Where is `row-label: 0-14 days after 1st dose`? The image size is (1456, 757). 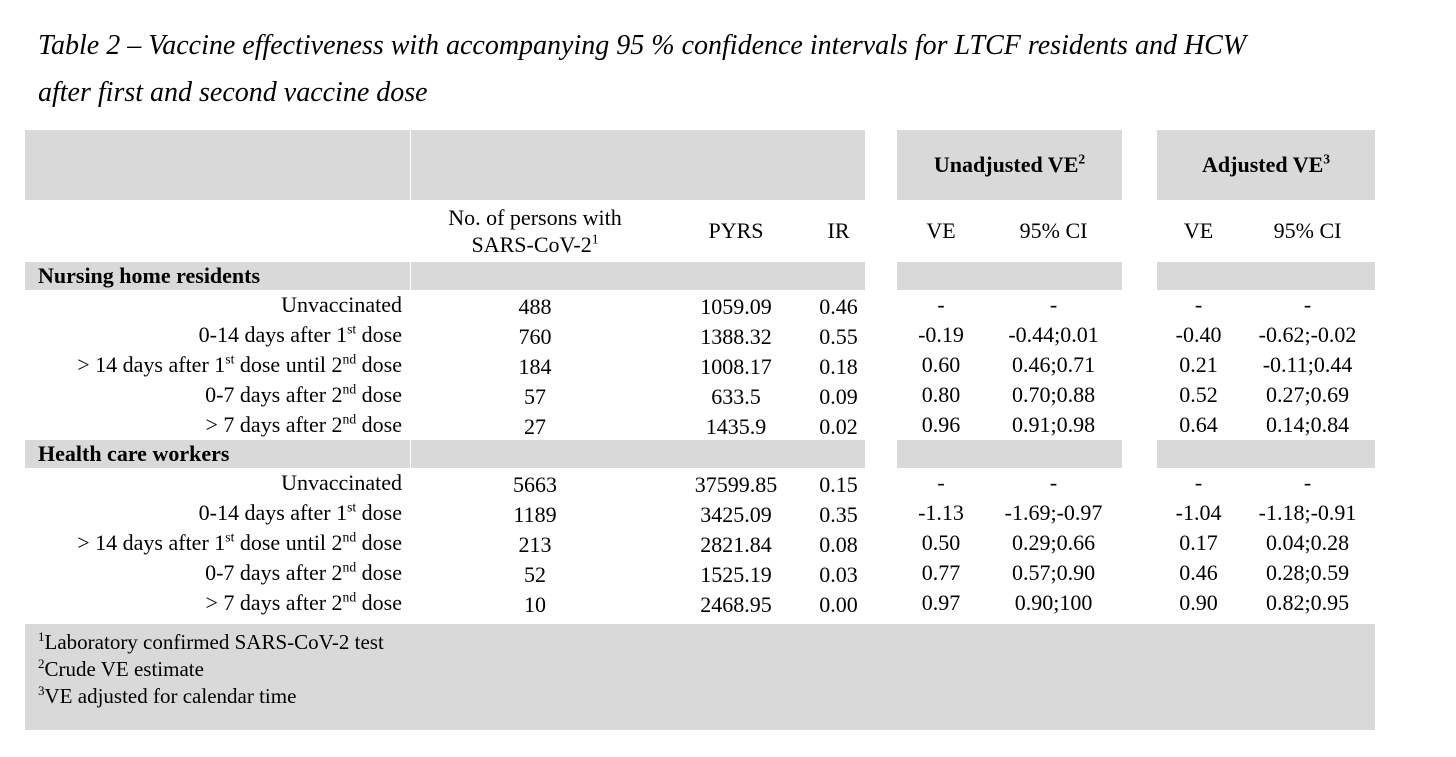
row-label: 0-14 days after 1st dose is located at coordinates (217, 513).